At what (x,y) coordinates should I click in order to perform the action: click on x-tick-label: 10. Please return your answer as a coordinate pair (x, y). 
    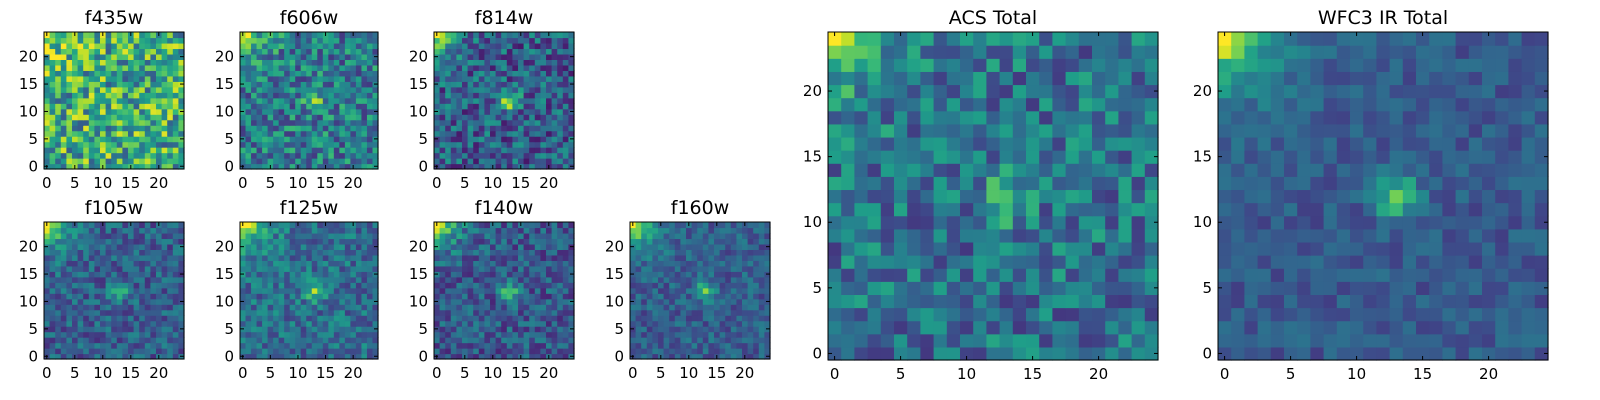
    Looking at the image, I should click on (297, 183).